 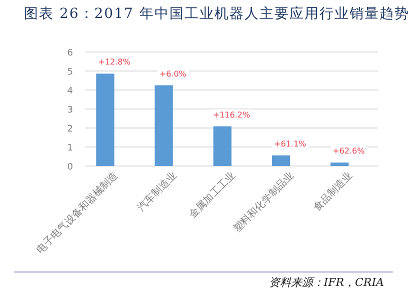 I want to click on annotation: +116.2%, so click(x=231, y=115).